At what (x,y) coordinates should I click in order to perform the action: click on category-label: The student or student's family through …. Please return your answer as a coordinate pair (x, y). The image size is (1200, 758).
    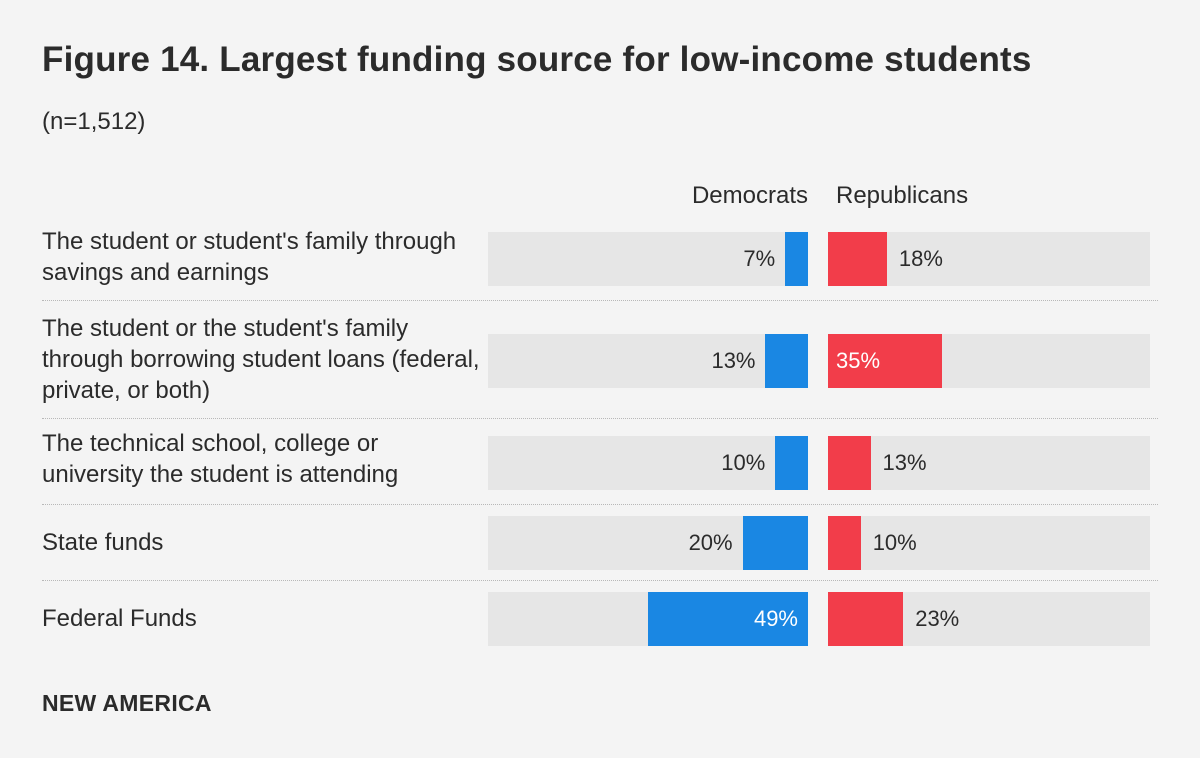
    Looking at the image, I should click on (249, 257).